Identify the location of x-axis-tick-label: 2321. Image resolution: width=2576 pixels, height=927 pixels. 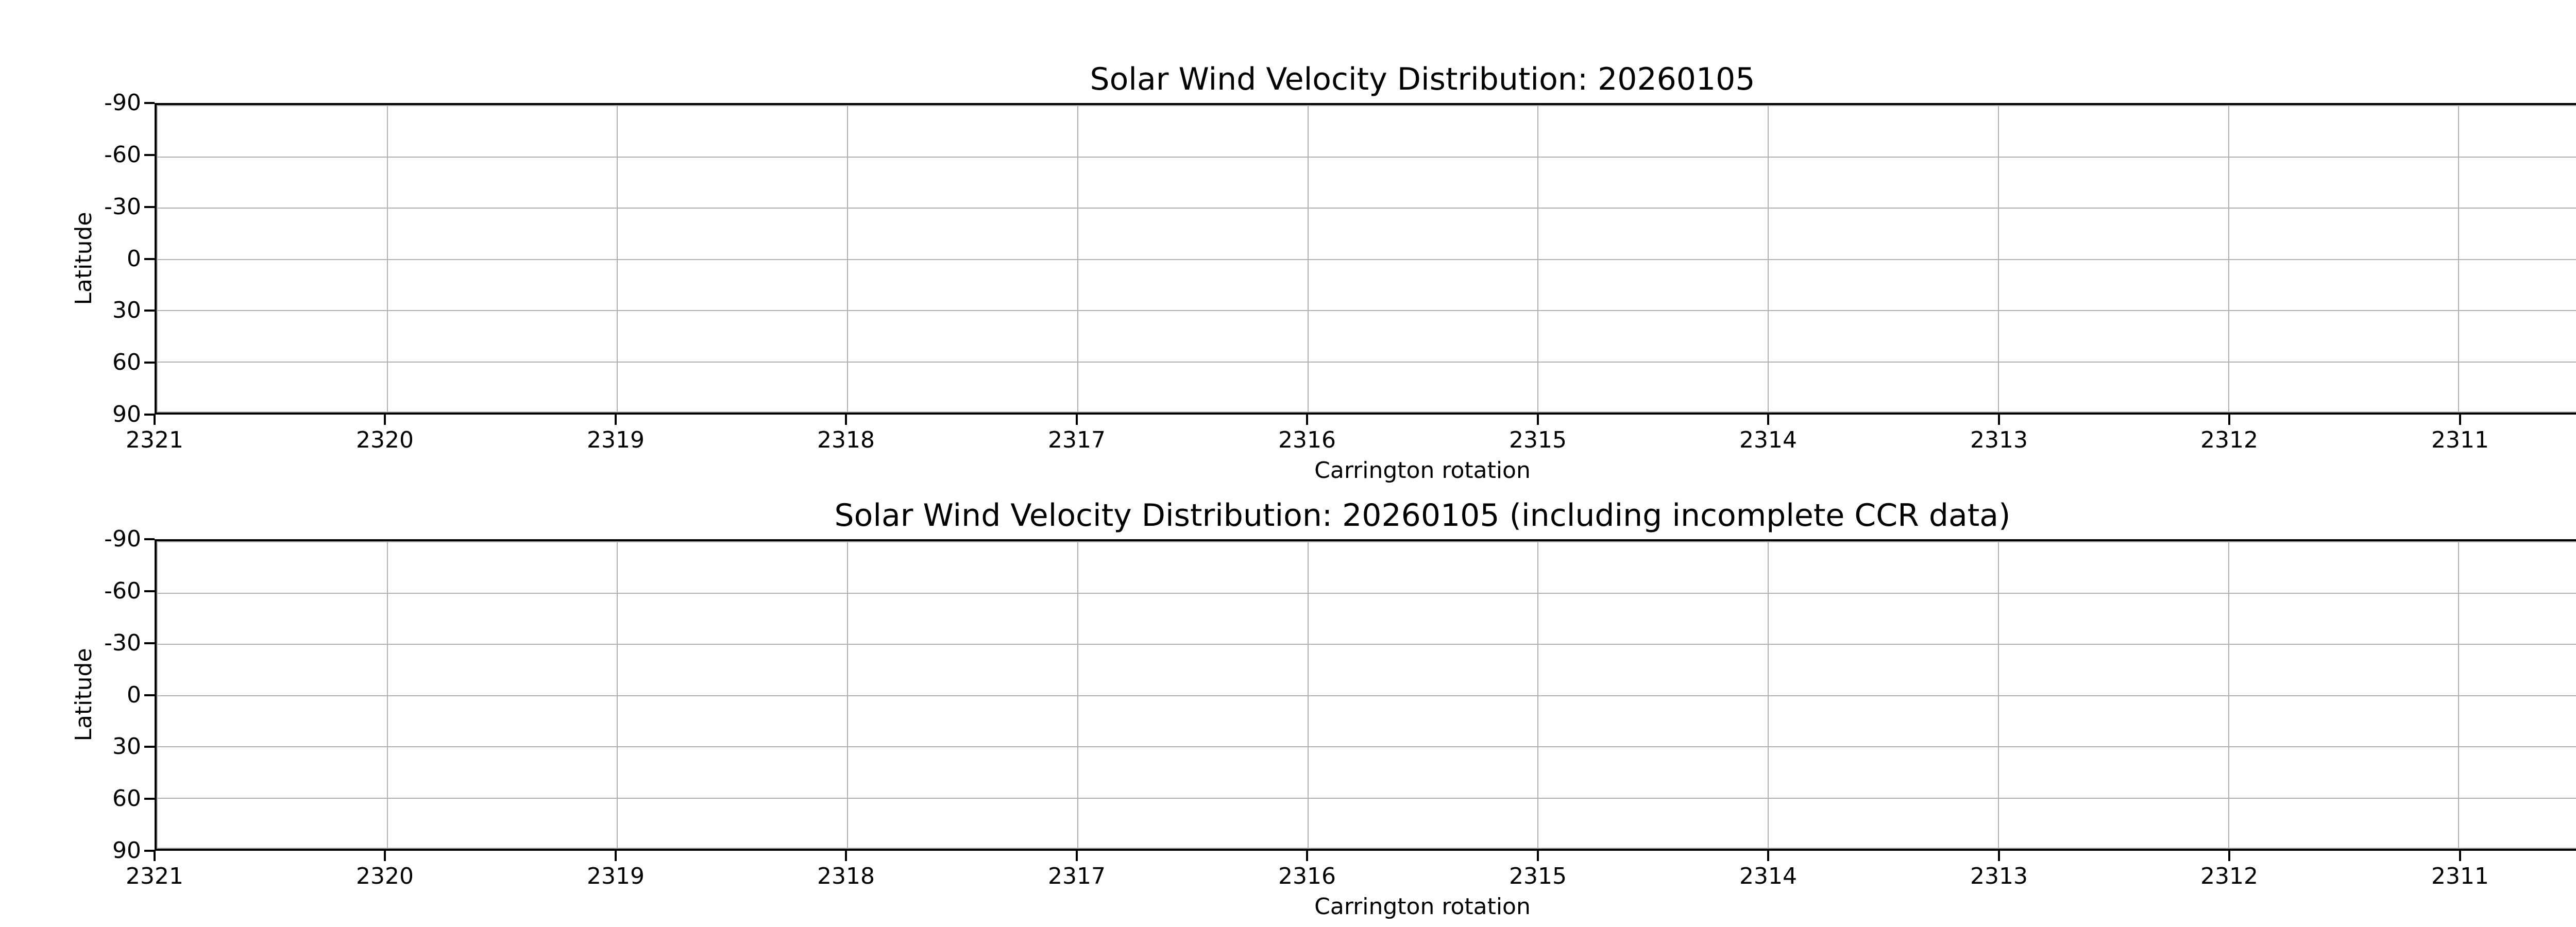
(154, 876).